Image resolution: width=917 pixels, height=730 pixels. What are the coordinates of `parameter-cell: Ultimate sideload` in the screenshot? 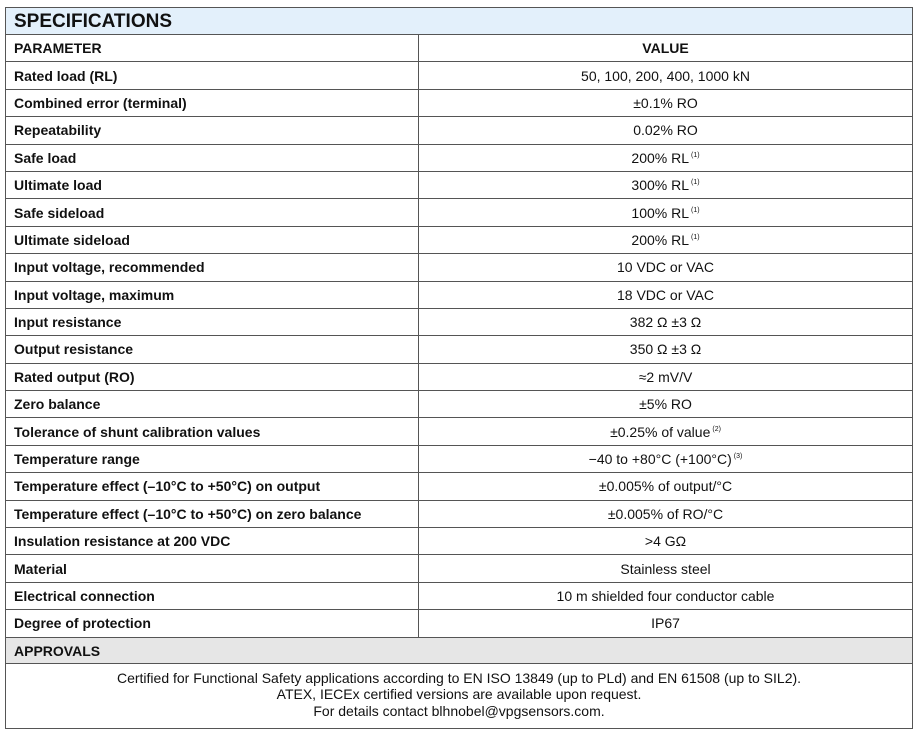 It's located at (212, 240).